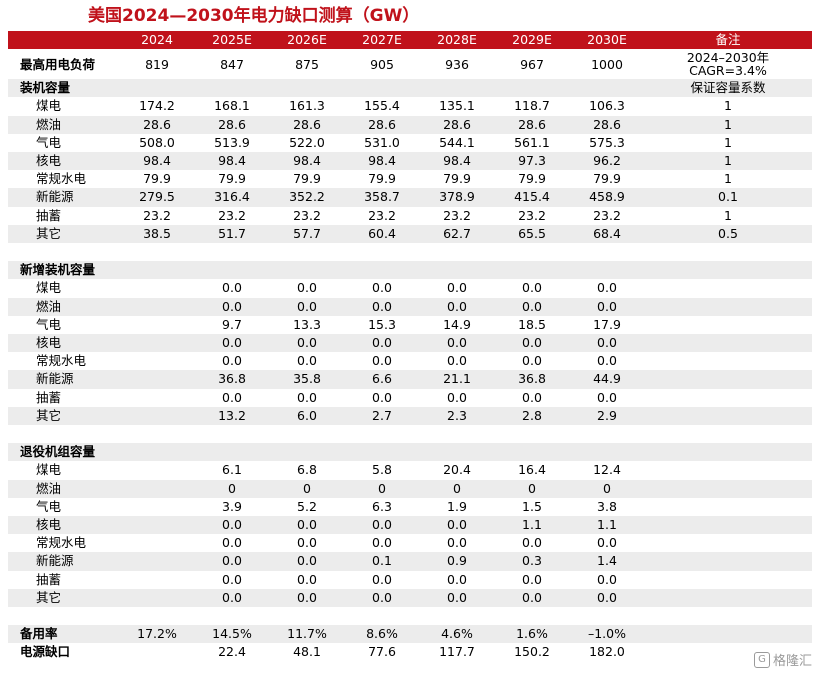 The image size is (820, 673). I want to click on value-cell: 0.1, so click(382, 561).